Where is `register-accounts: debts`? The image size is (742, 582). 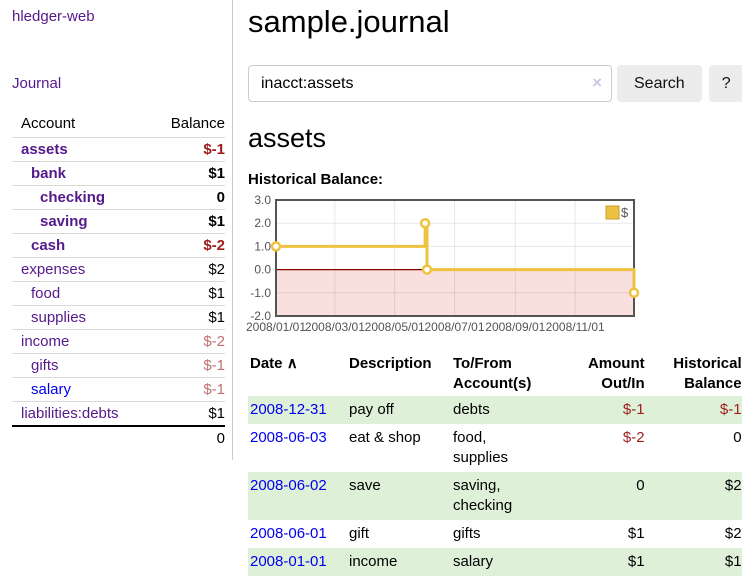 register-accounts: debts is located at coordinates (471, 409).